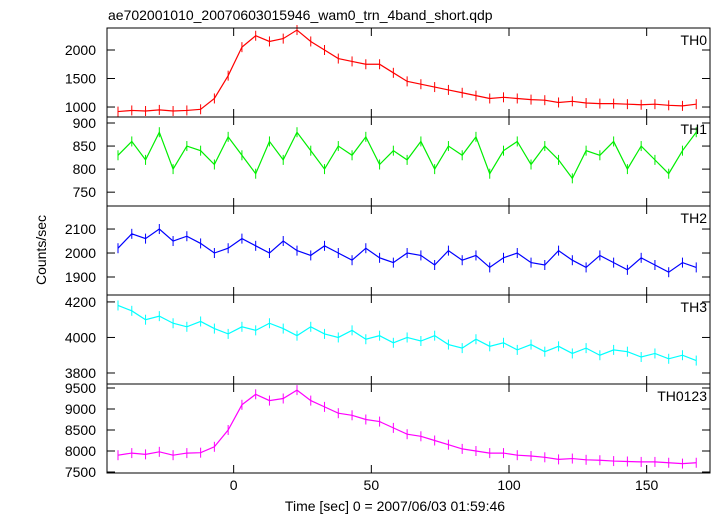 This screenshot has height=521, width=717. Describe the element at coordinates (80, 277) in the screenshot. I see `y-tick-label: 1900` at that location.